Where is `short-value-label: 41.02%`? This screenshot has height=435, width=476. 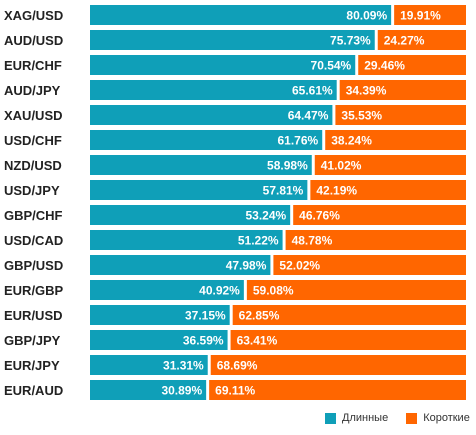 short-value-label: 41.02% is located at coordinates (341, 166).